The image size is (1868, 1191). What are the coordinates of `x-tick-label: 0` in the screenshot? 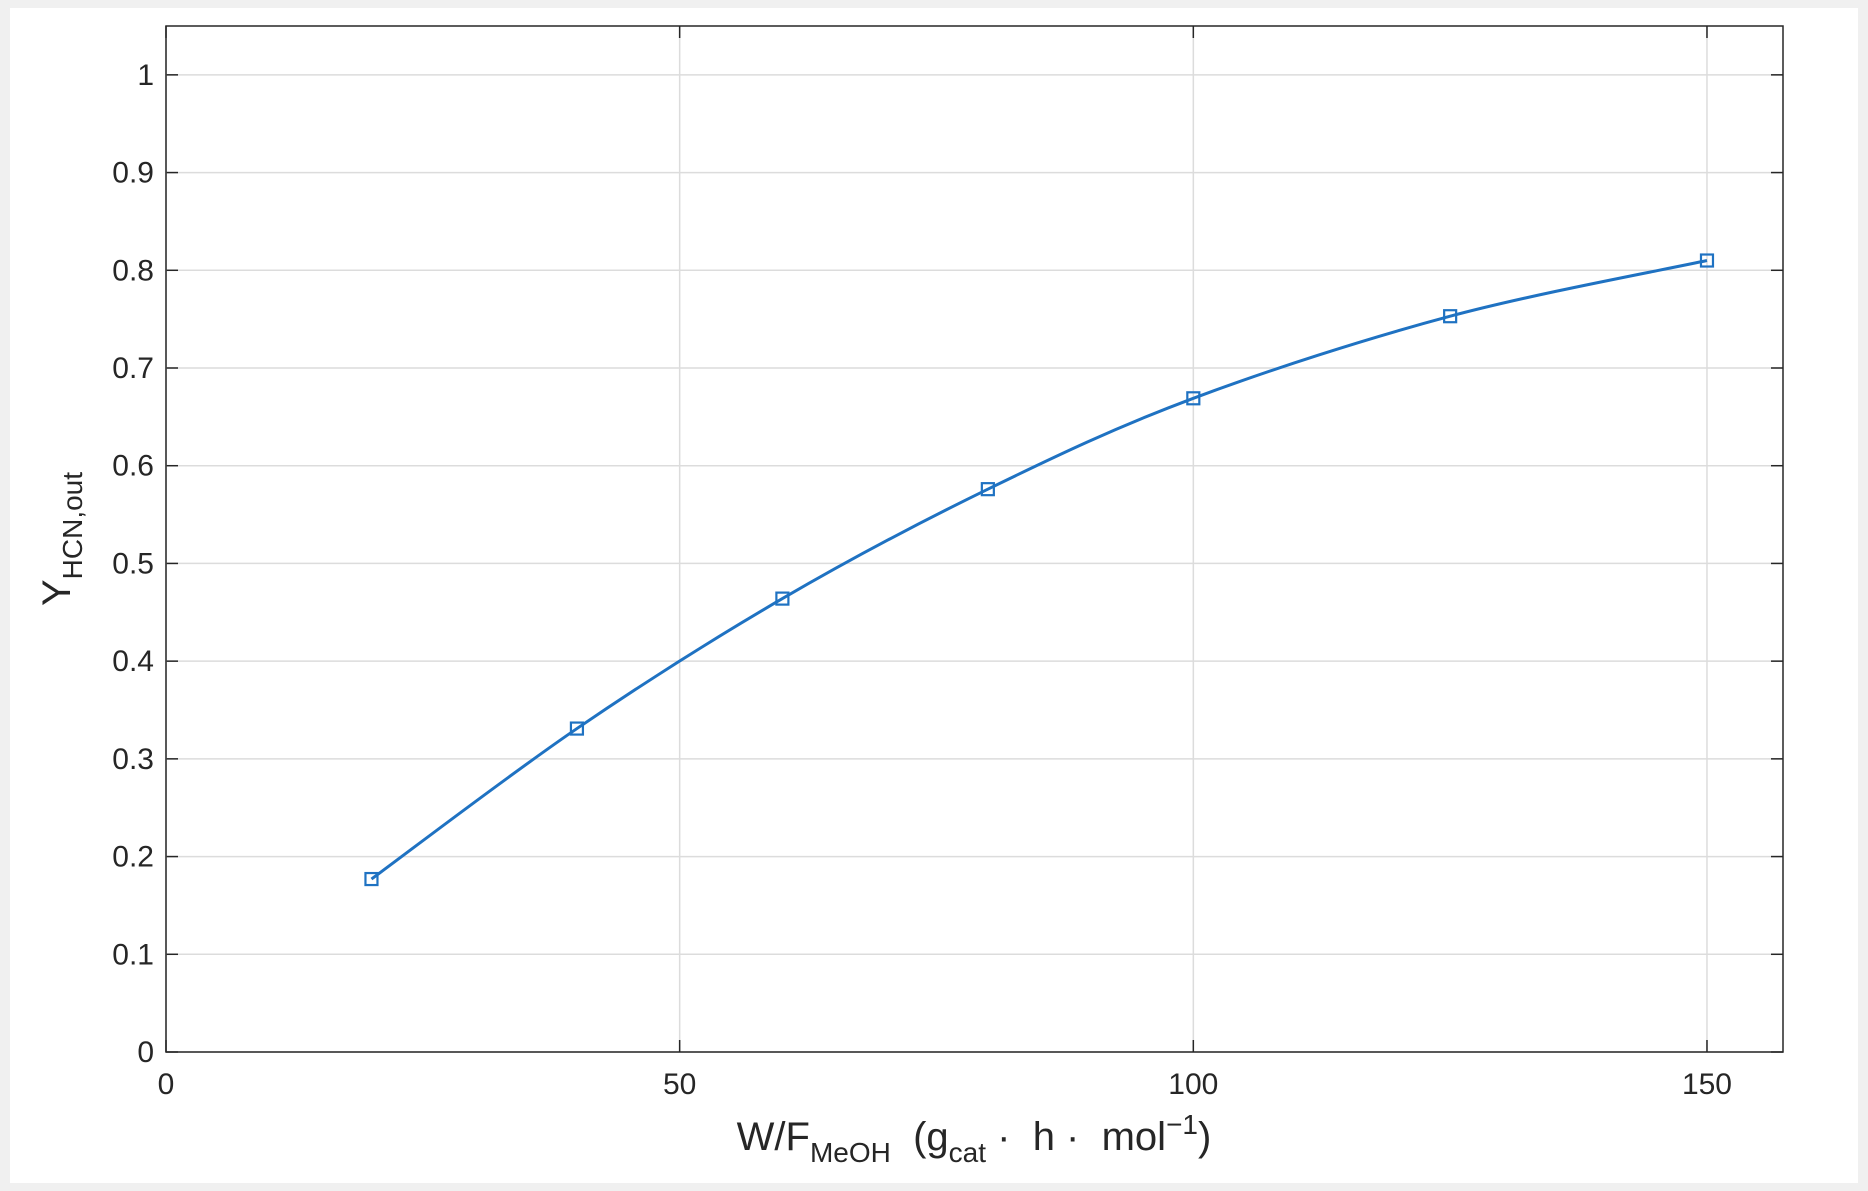 It's located at (166, 1084).